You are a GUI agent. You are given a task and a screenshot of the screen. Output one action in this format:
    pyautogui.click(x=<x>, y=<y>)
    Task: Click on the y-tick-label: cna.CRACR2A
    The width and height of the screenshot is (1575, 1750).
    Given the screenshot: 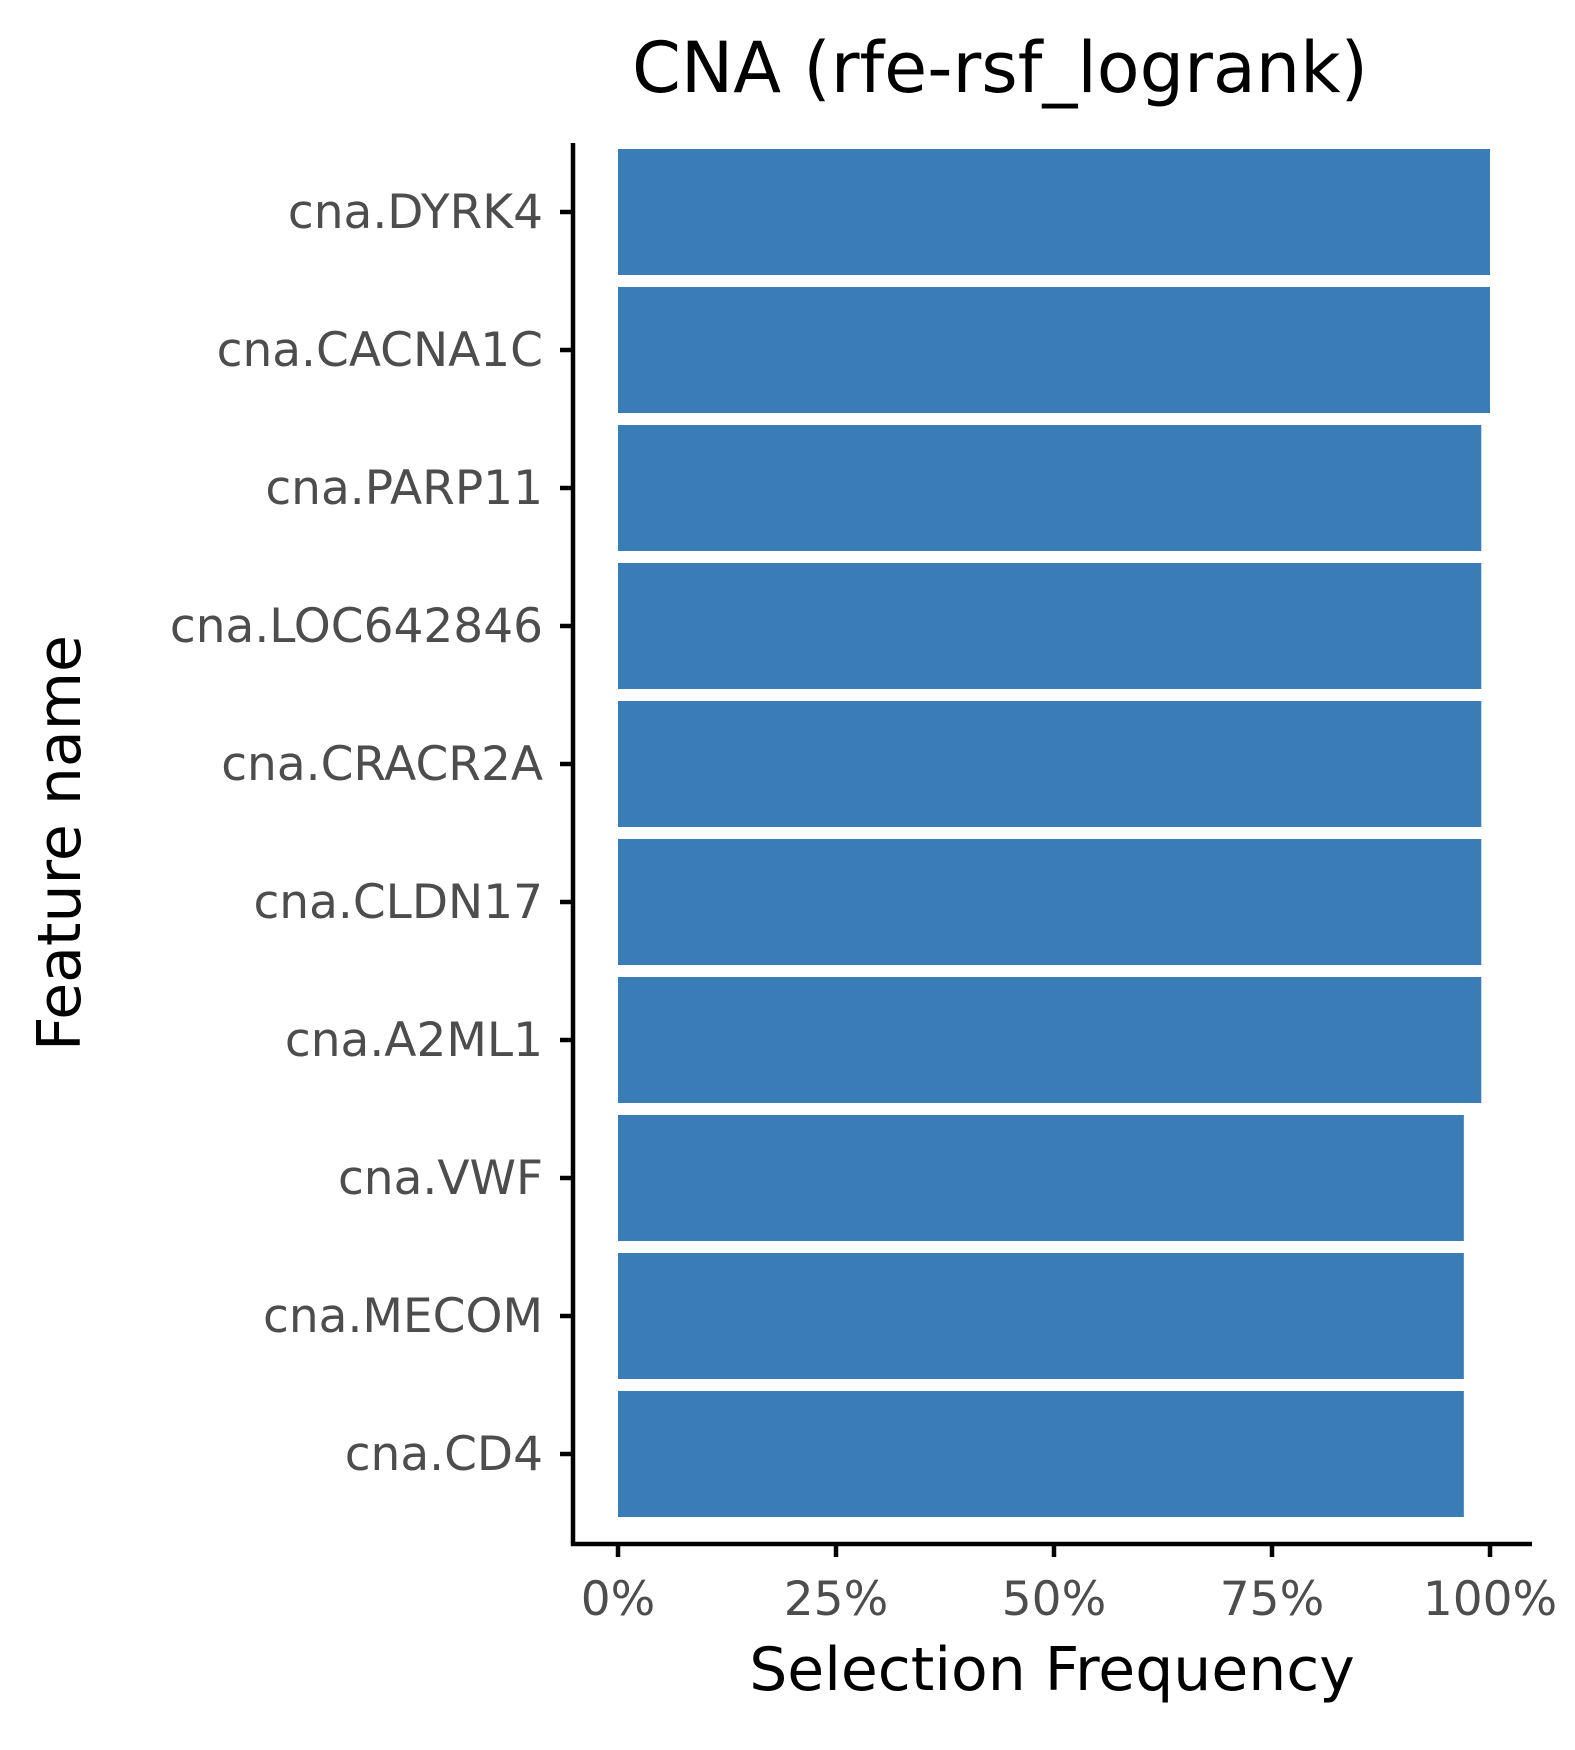 What is the action you would take?
    pyautogui.click(x=382, y=764)
    